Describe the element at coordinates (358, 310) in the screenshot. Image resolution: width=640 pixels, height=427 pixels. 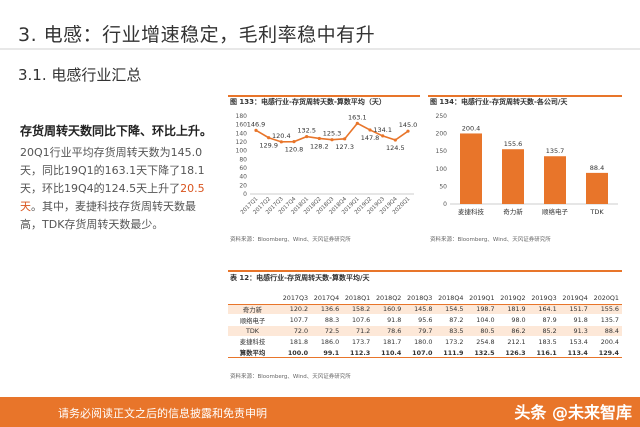
I see `table-cell: 158.2` at that location.